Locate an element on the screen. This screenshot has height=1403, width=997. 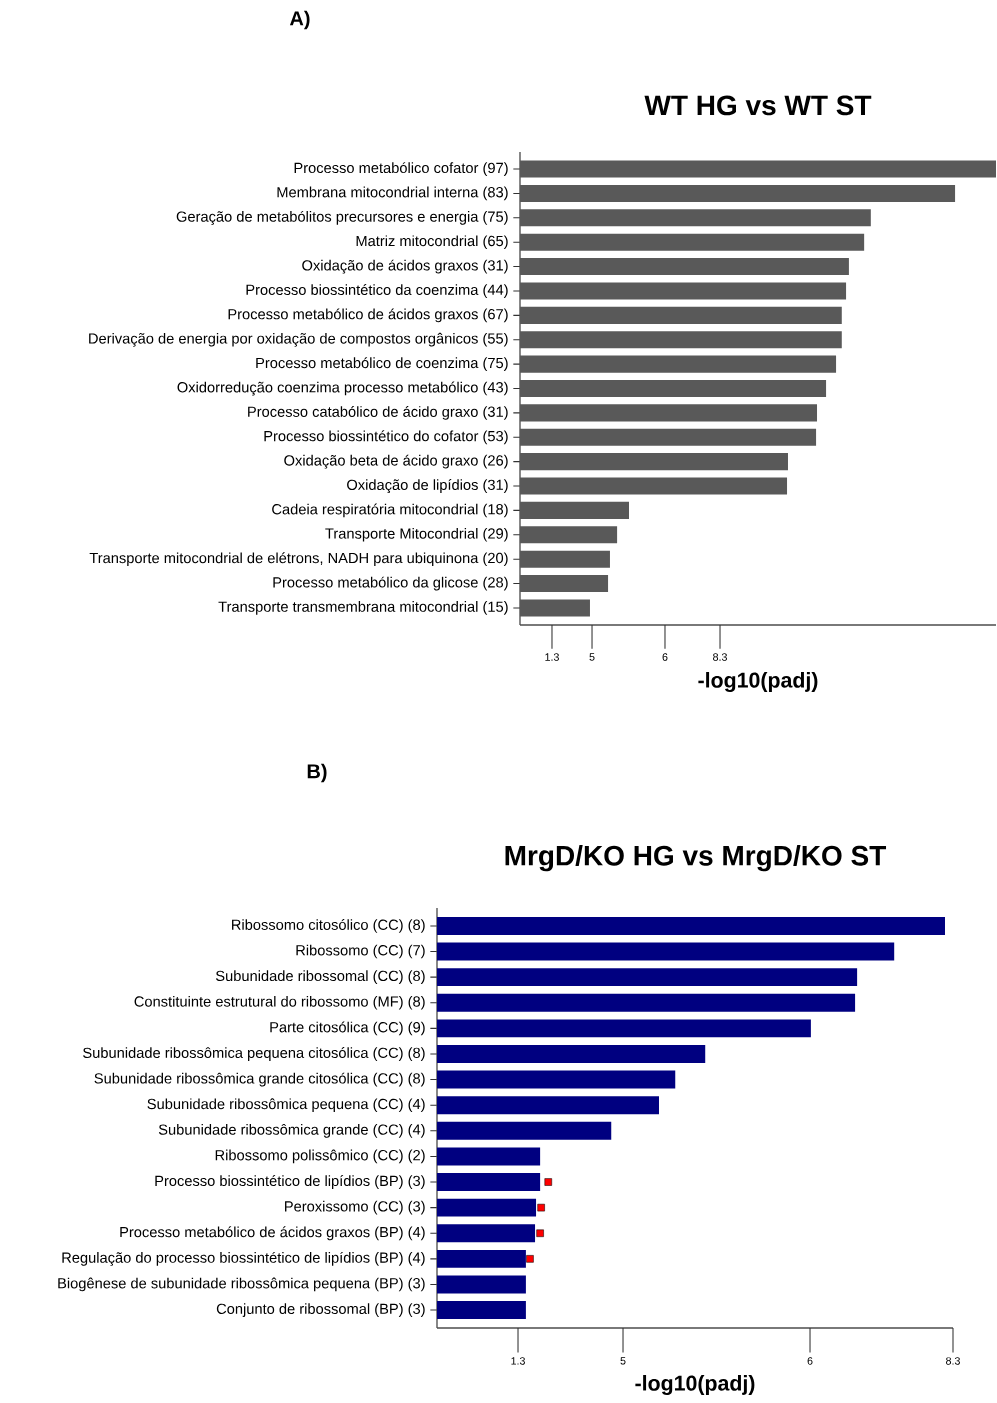
text: B) is located at coordinates (317, 773).